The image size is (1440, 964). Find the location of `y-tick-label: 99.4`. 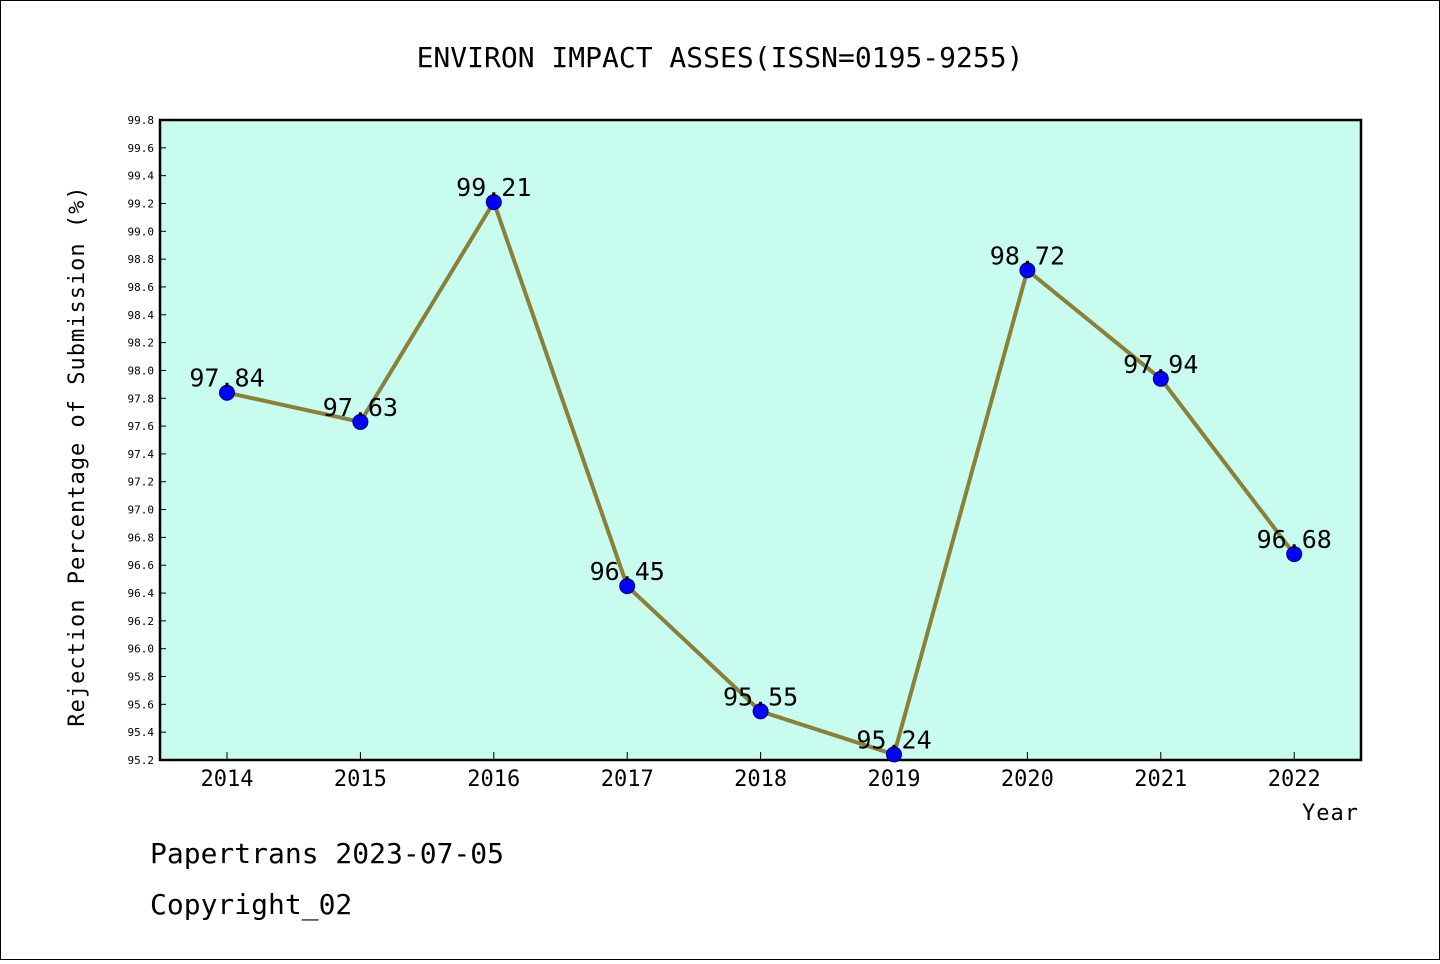

y-tick-label: 99.4 is located at coordinates (141, 176).